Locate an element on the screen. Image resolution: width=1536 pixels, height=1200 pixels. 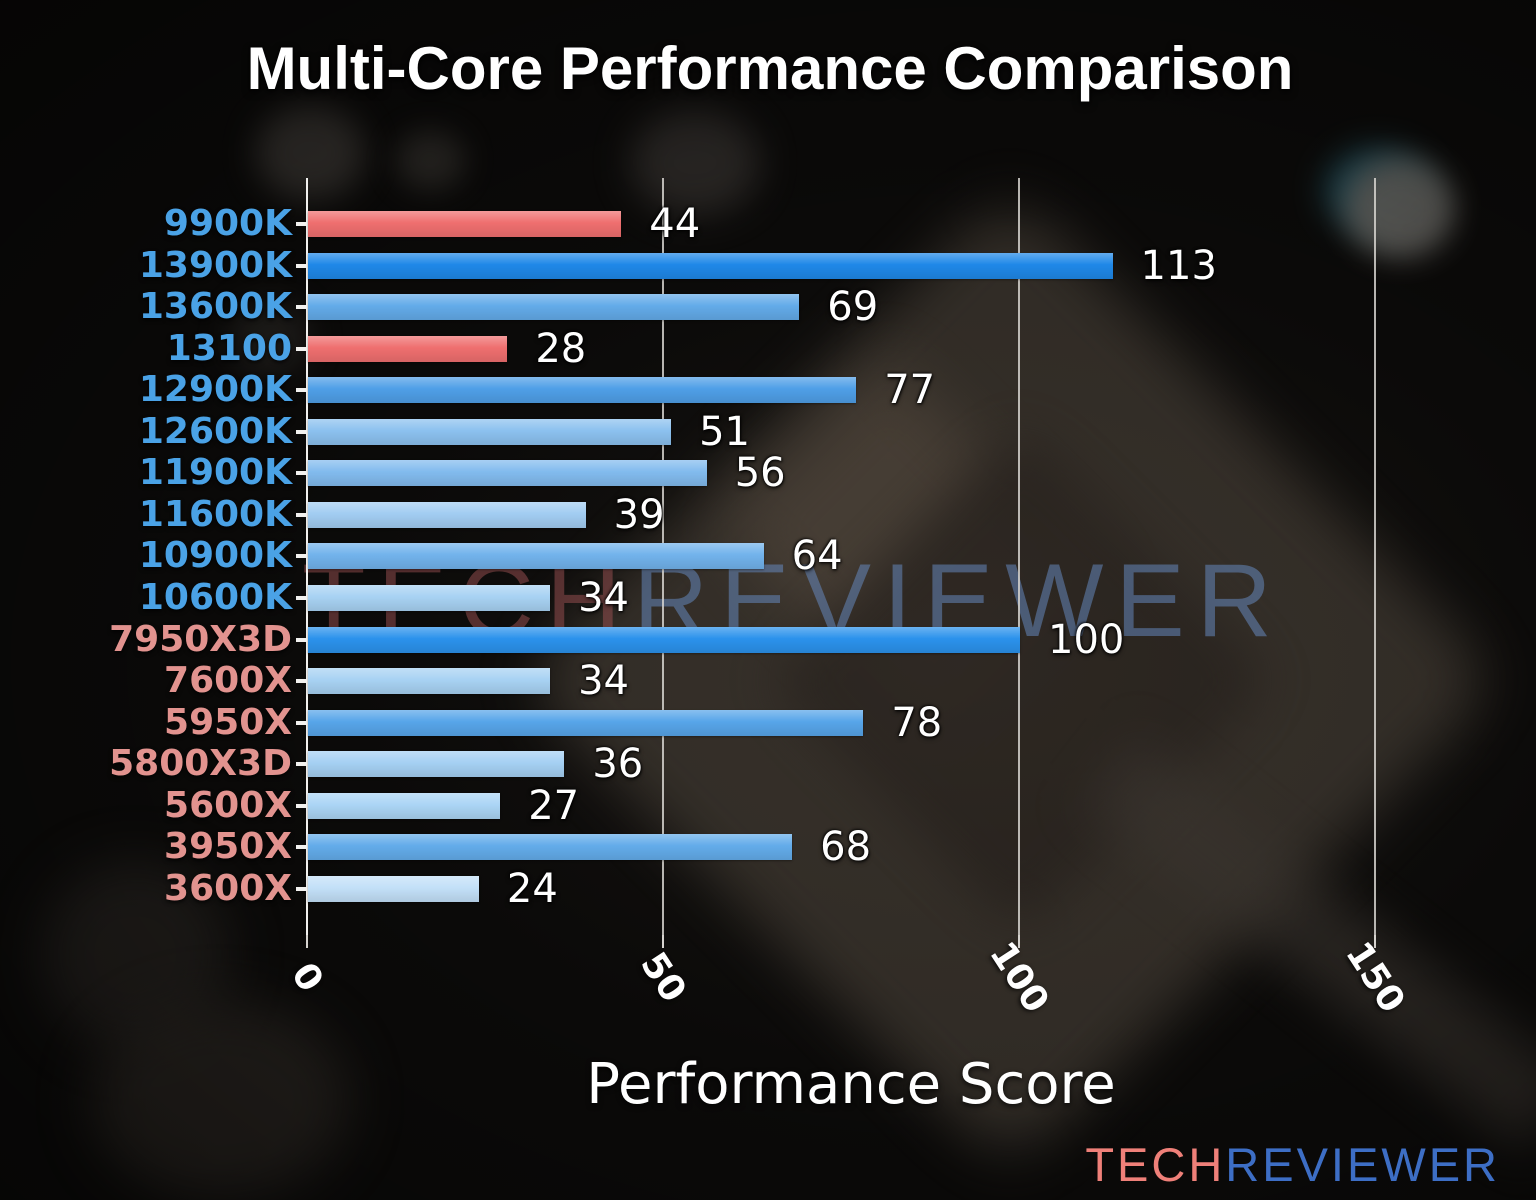
value-label-11600K: 39 is located at coordinates (639, 514).